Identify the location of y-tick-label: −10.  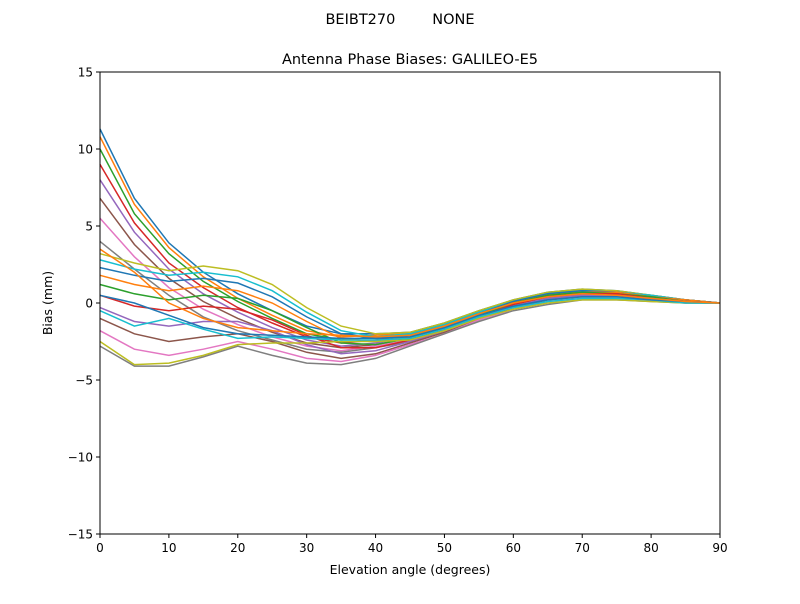
(80, 458).